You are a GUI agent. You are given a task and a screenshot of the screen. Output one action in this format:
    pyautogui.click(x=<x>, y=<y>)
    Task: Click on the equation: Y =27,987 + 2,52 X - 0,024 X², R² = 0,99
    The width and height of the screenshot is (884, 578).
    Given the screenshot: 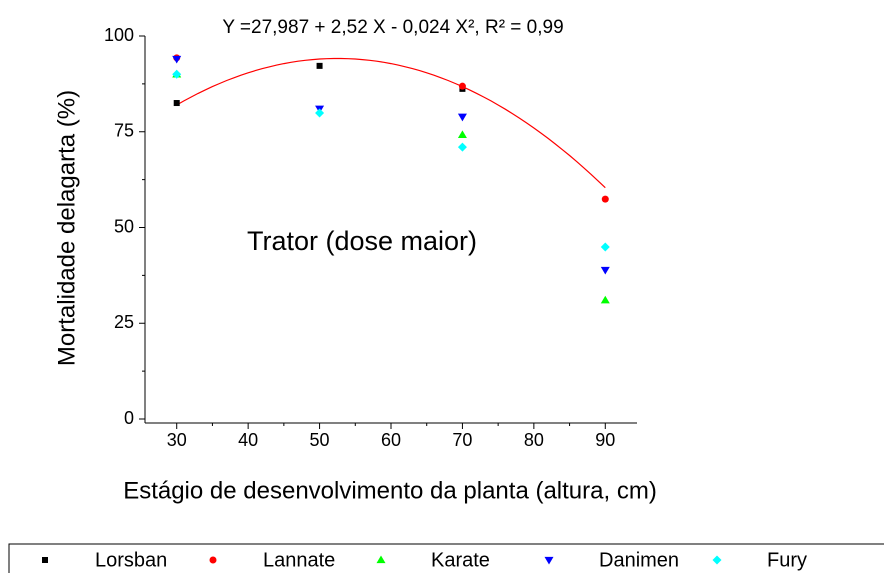 What is the action you would take?
    pyautogui.click(x=392, y=27)
    